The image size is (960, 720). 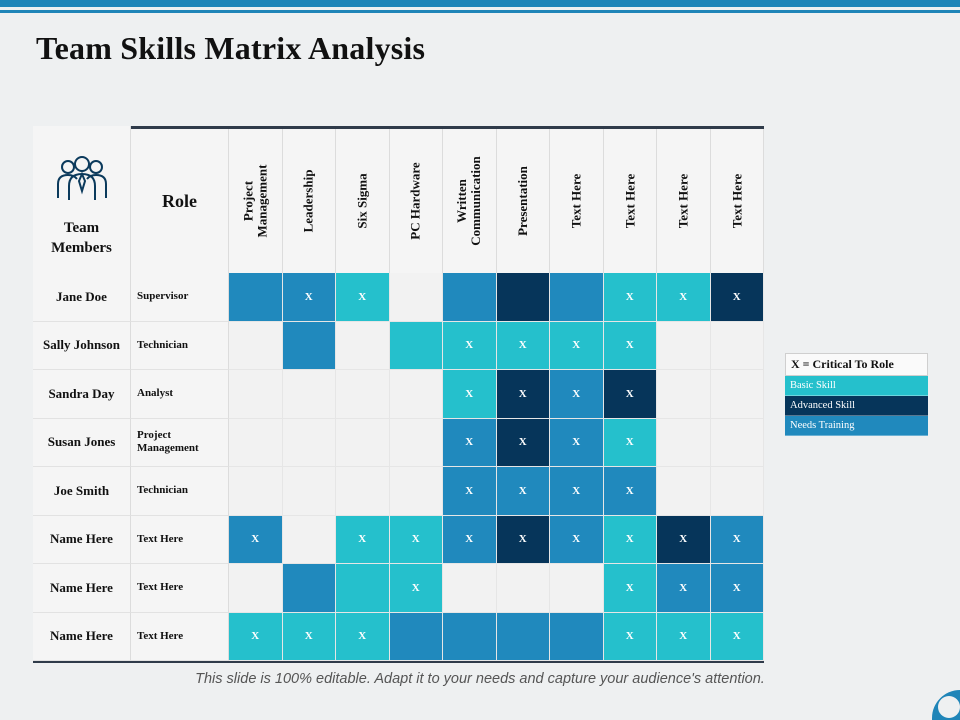 What do you see at coordinates (447, 127) in the screenshot?
I see `header-top-rule` at bounding box center [447, 127].